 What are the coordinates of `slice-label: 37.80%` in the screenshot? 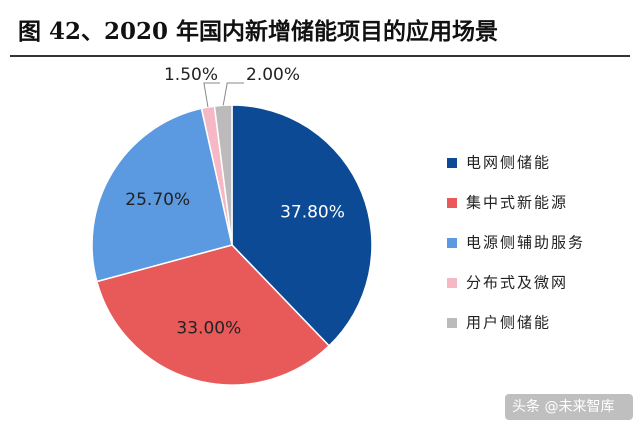 It's located at (312, 213).